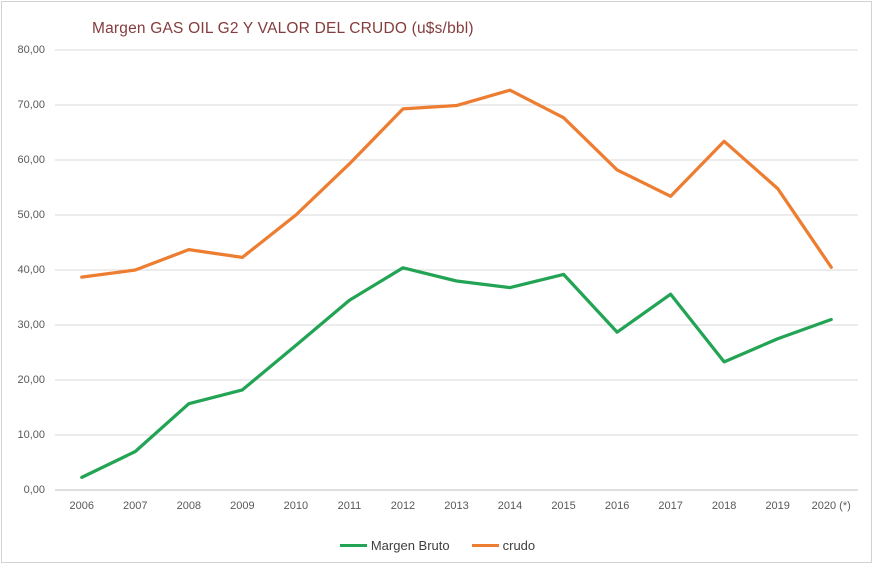 This screenshot has width=875, height=570. I want to click on y-axis-tick-label: 70,00, so click(31, 105).